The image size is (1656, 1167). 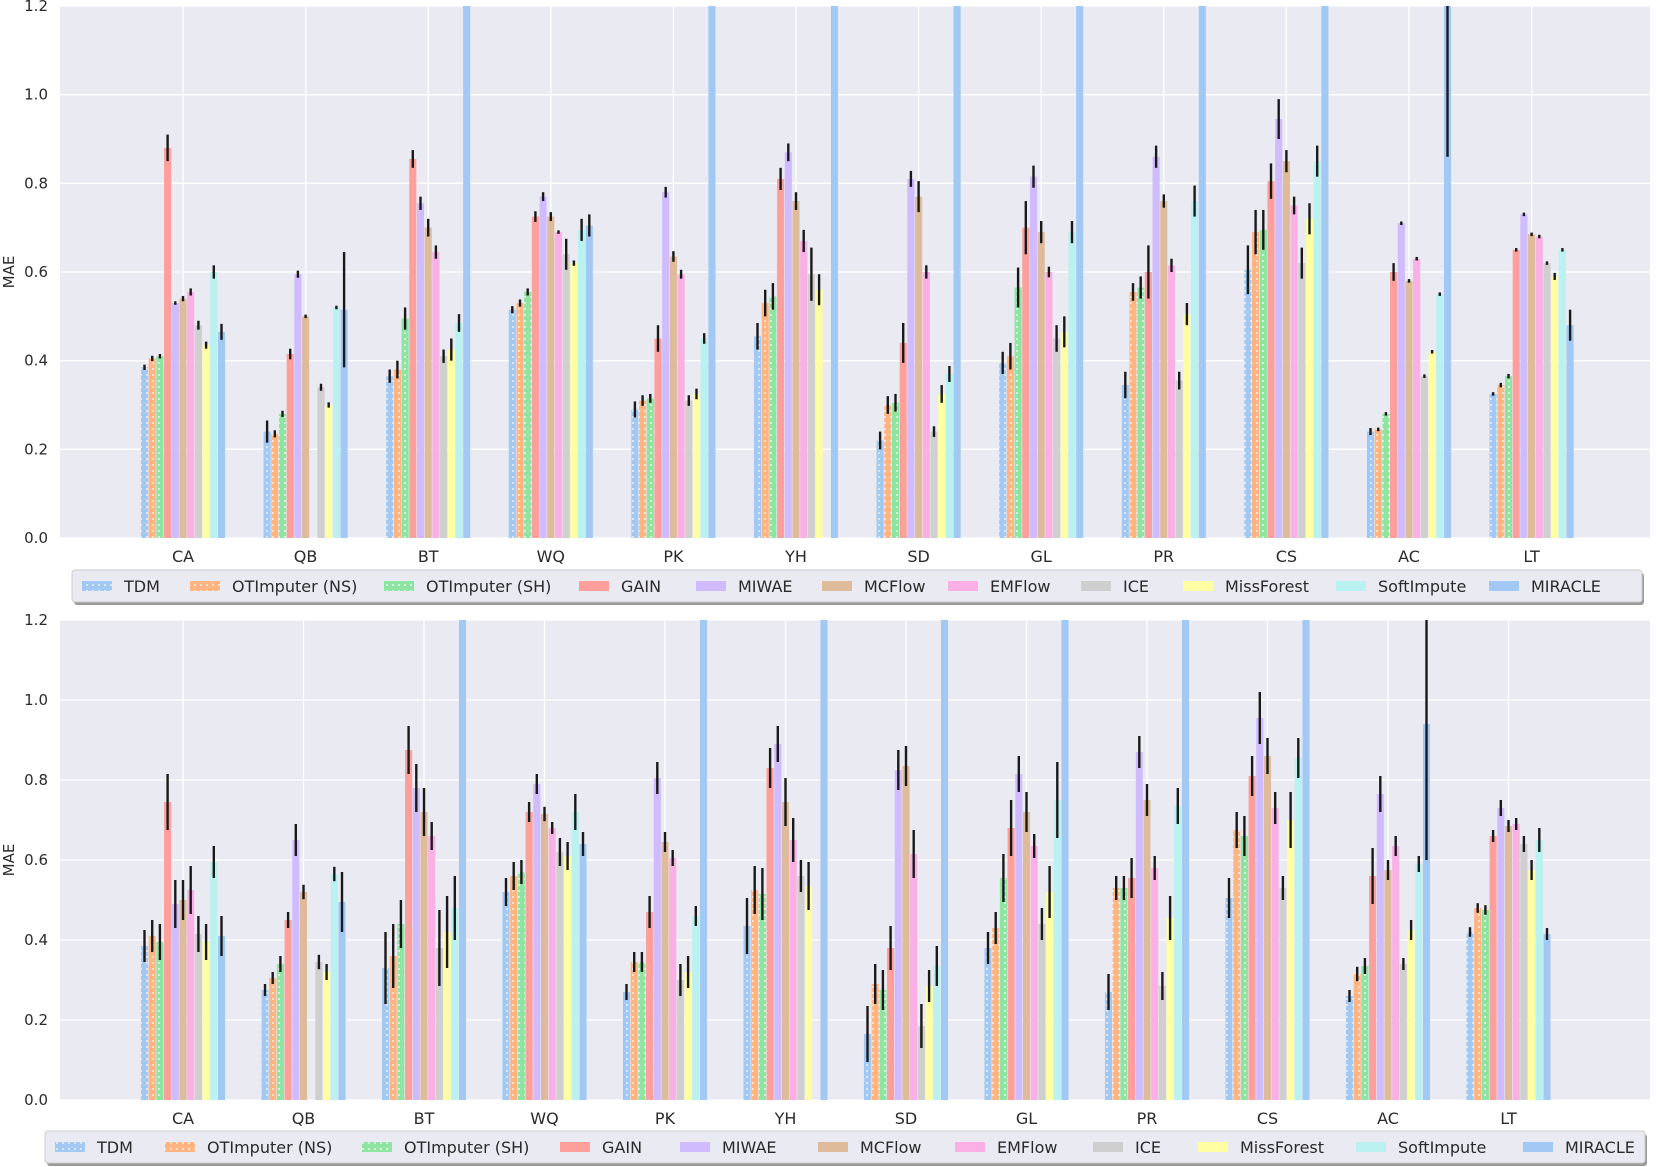 I want to click on bar-missforest-yh, so click(x=819, y=413).